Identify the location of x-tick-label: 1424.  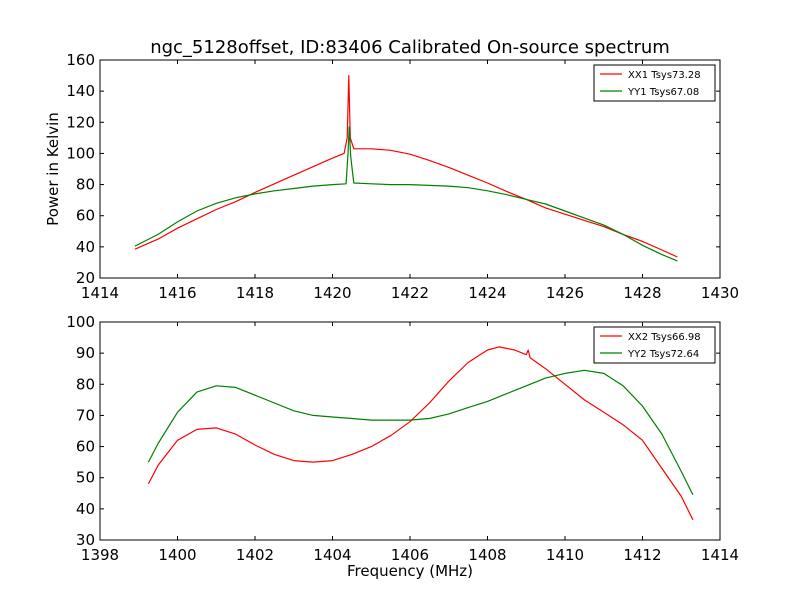
(487, 293).